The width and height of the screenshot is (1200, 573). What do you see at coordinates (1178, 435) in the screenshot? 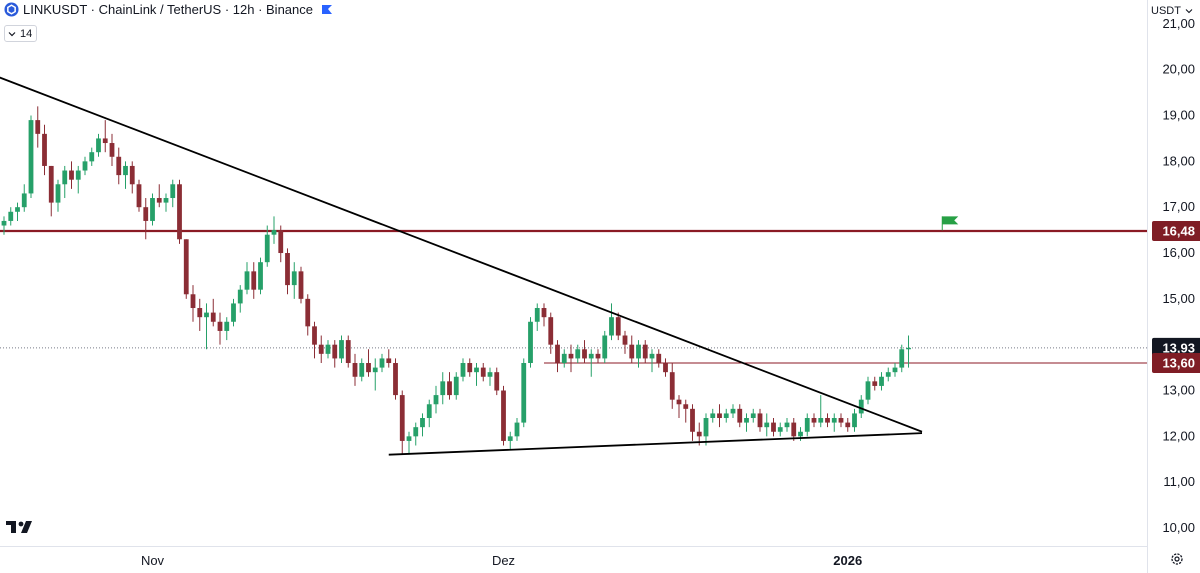
I see `price-tick-label: 12,00` at bounding box center [1178, 435].